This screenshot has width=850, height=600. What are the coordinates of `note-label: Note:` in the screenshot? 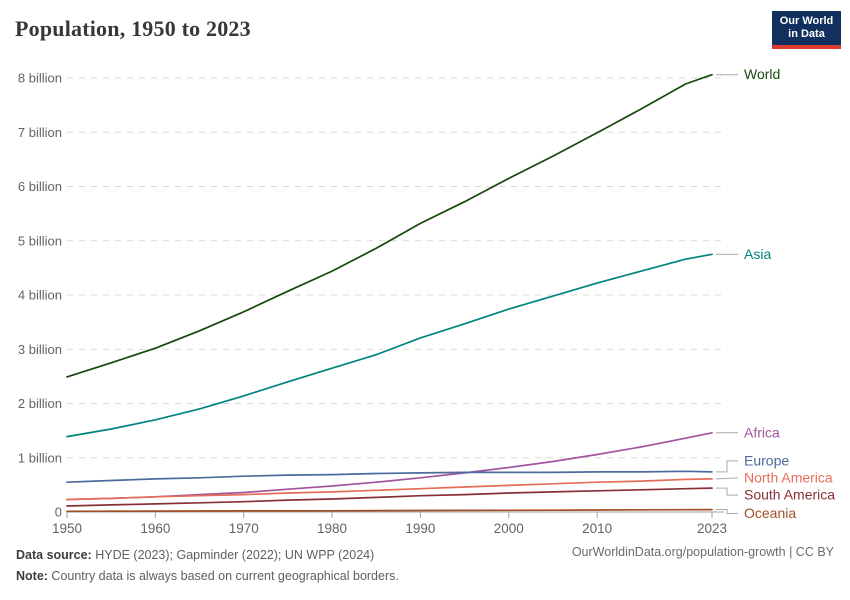 It's located at (32, 575).